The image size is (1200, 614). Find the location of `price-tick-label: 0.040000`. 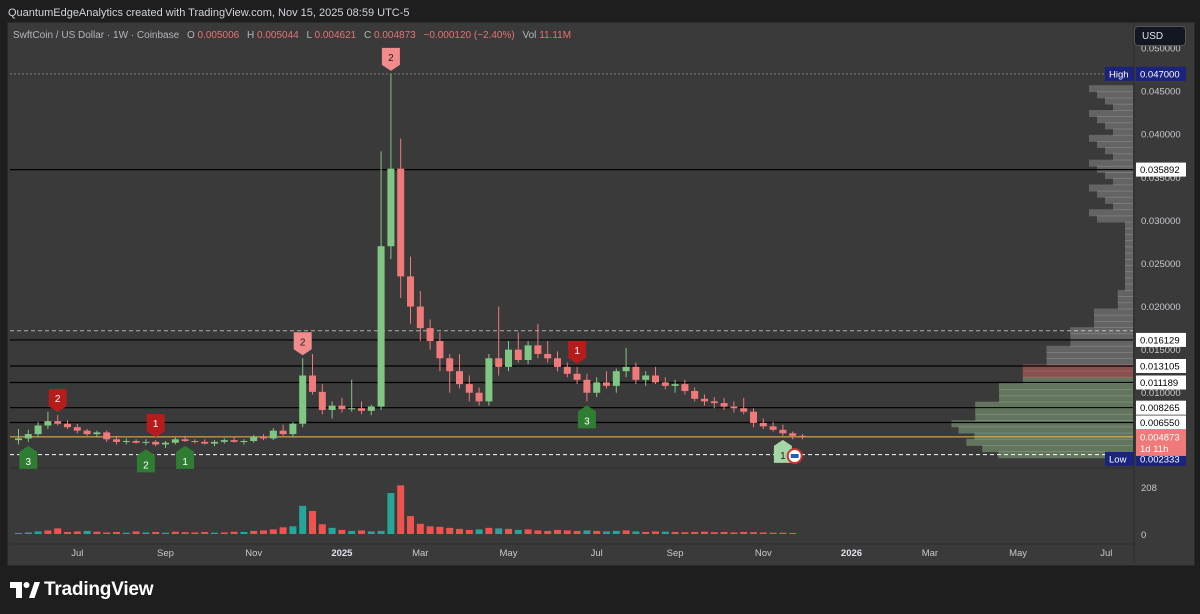

price-tick-label: 0.040000 is located at coordinates (1161, 135).